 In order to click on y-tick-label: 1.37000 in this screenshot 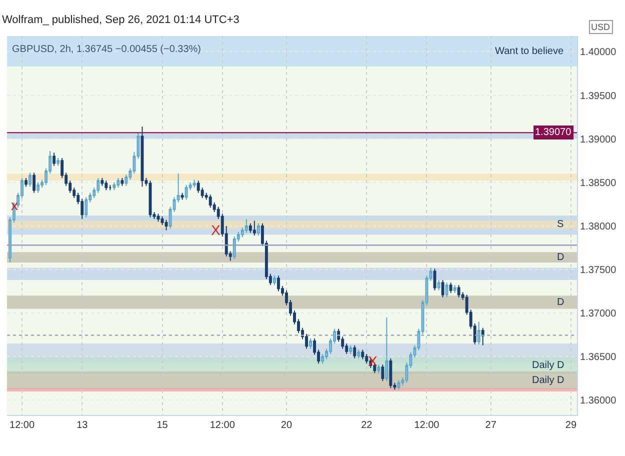, I will do `click(598, 314)`.